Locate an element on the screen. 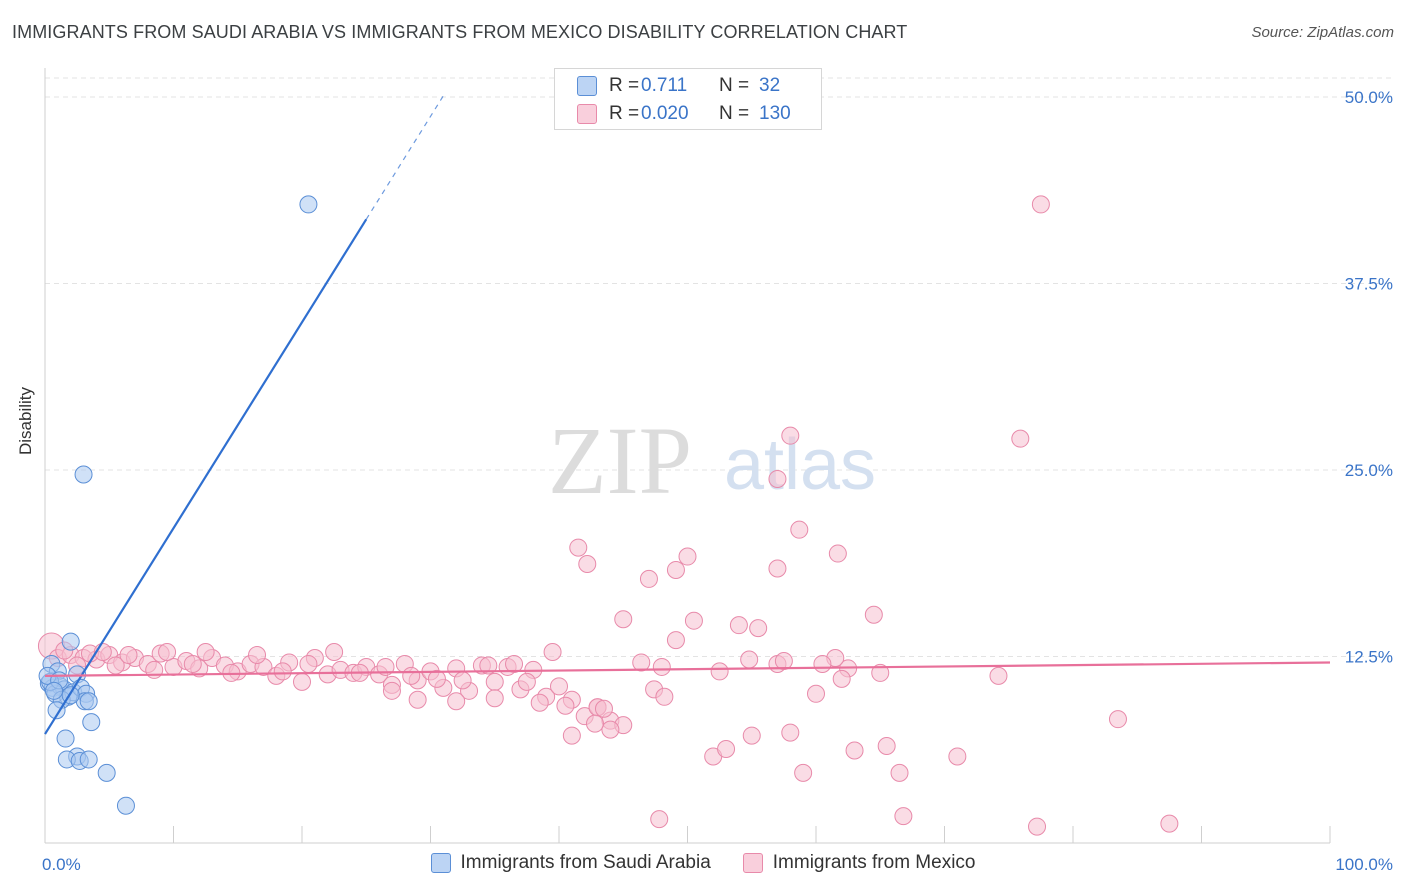 The height and width of the screenshot is (892, 1406). watermark-atlas: atlas is located at coordinates (800, 465).